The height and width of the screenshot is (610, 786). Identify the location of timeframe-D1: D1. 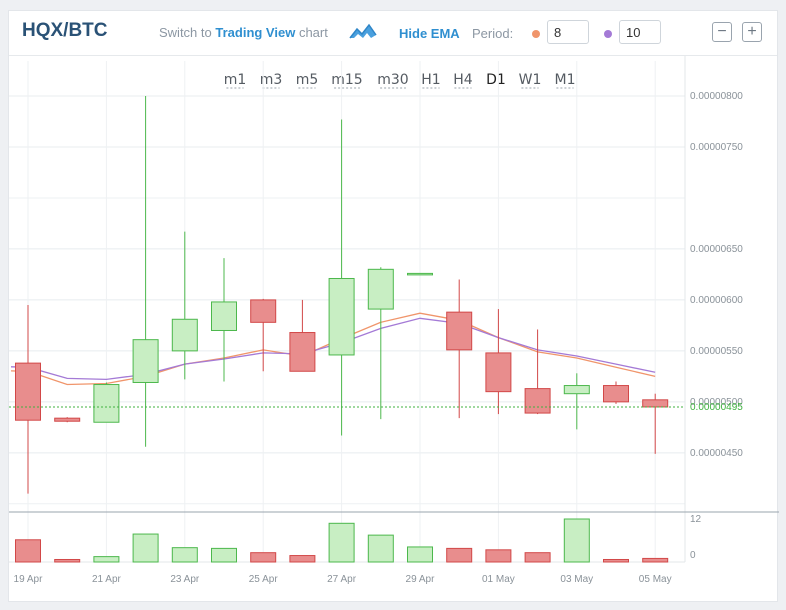
(496, 80).